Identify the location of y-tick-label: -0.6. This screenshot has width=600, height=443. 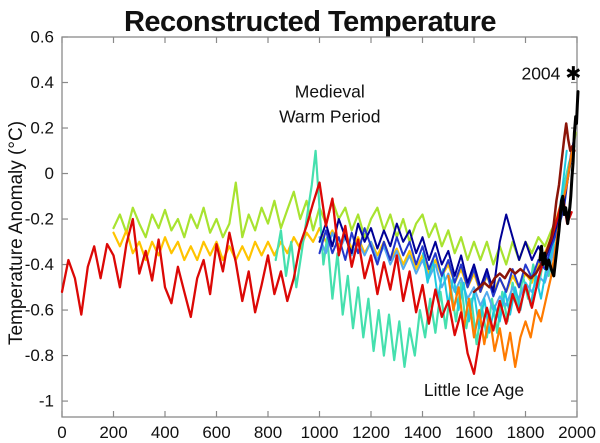
(39, 310).